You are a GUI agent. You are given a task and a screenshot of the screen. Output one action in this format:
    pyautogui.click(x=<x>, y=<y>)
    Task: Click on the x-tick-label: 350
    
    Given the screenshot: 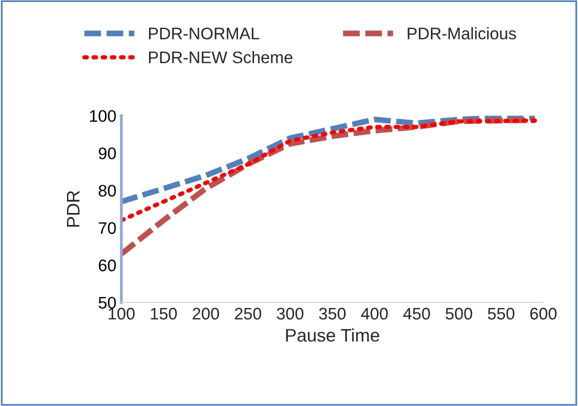 What is the action you would take?
    pyautogui.click(x=332, y=314)
    